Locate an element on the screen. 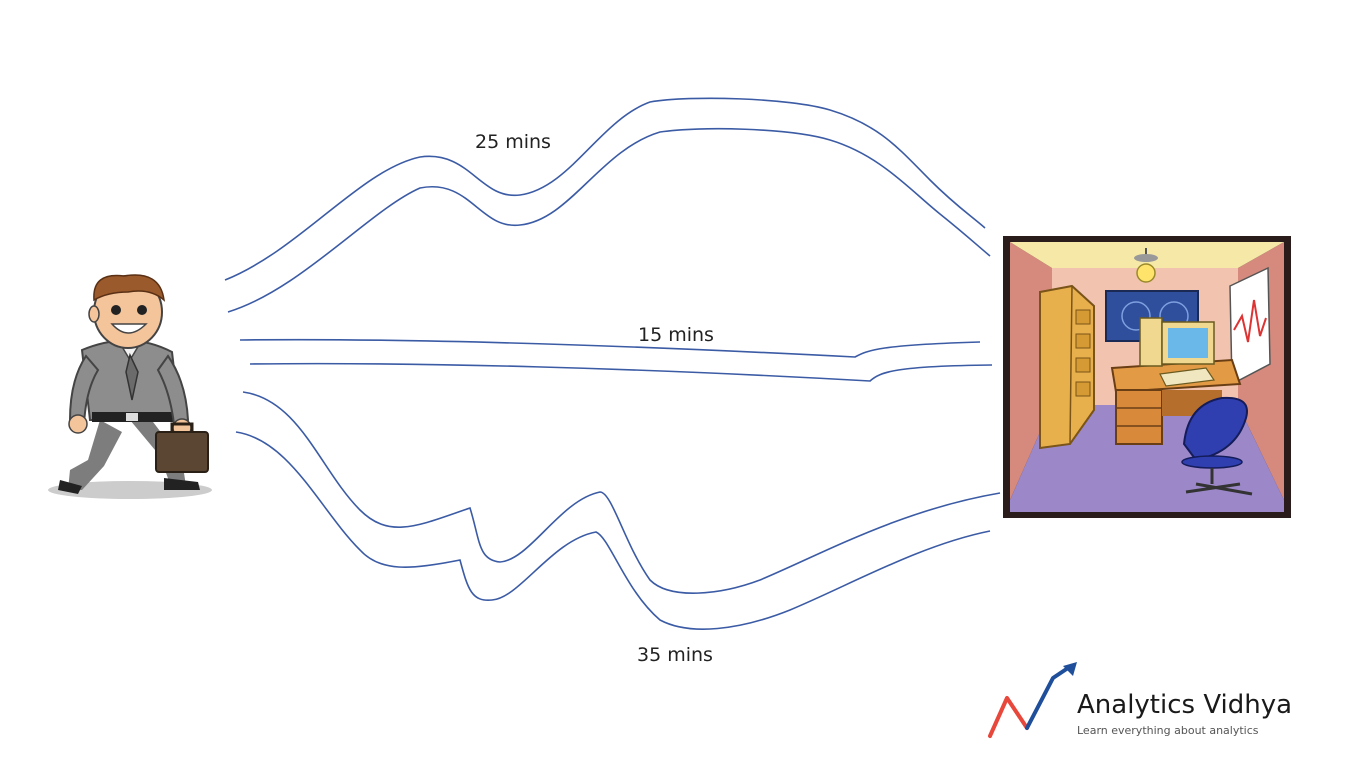  brand-tagline: Learn everything about analytics is located at coordinates (1168, 730).